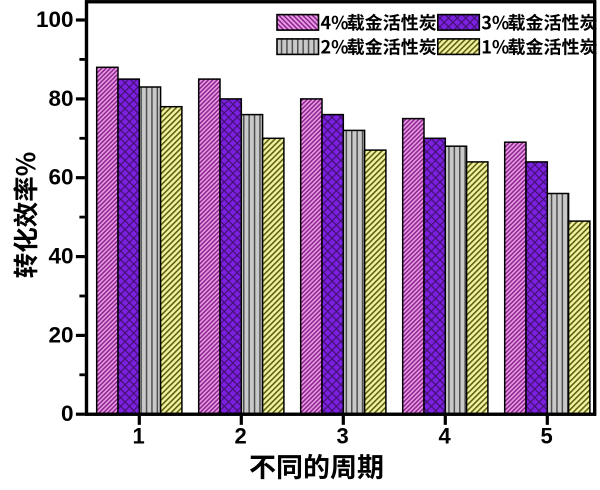  I want to click on svg-text: 40, so click(60, 256).